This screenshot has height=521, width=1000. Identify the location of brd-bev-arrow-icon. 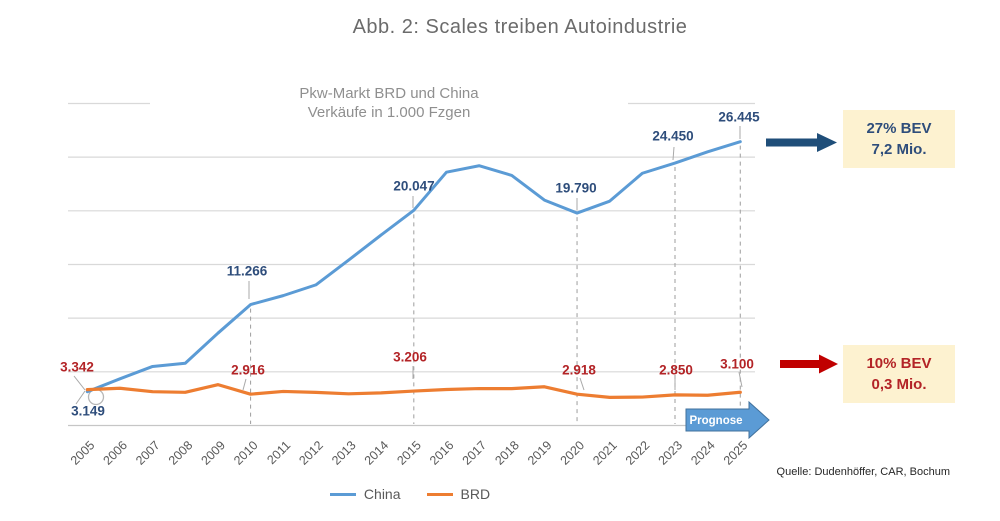
(809, 364).